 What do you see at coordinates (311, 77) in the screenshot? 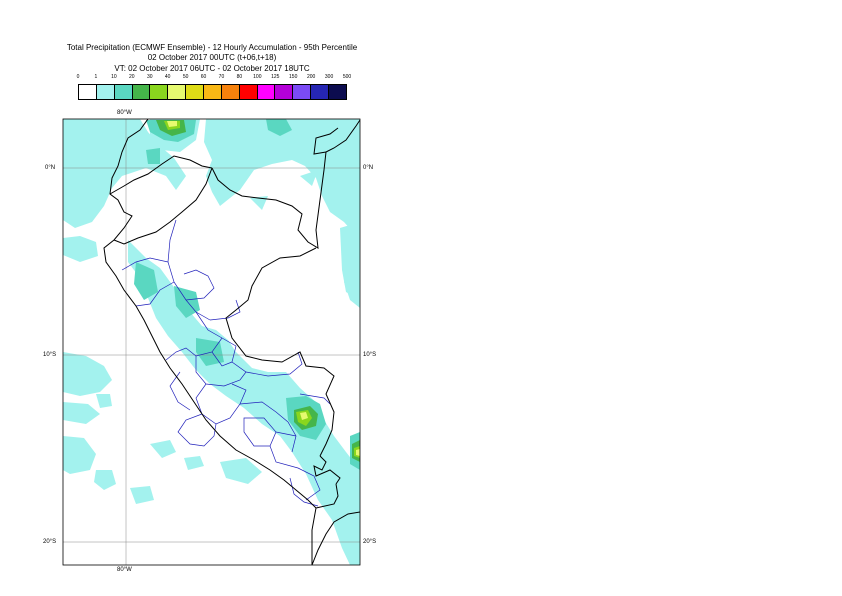
I see `legend-label: 200` at bounding box center [311, 77].